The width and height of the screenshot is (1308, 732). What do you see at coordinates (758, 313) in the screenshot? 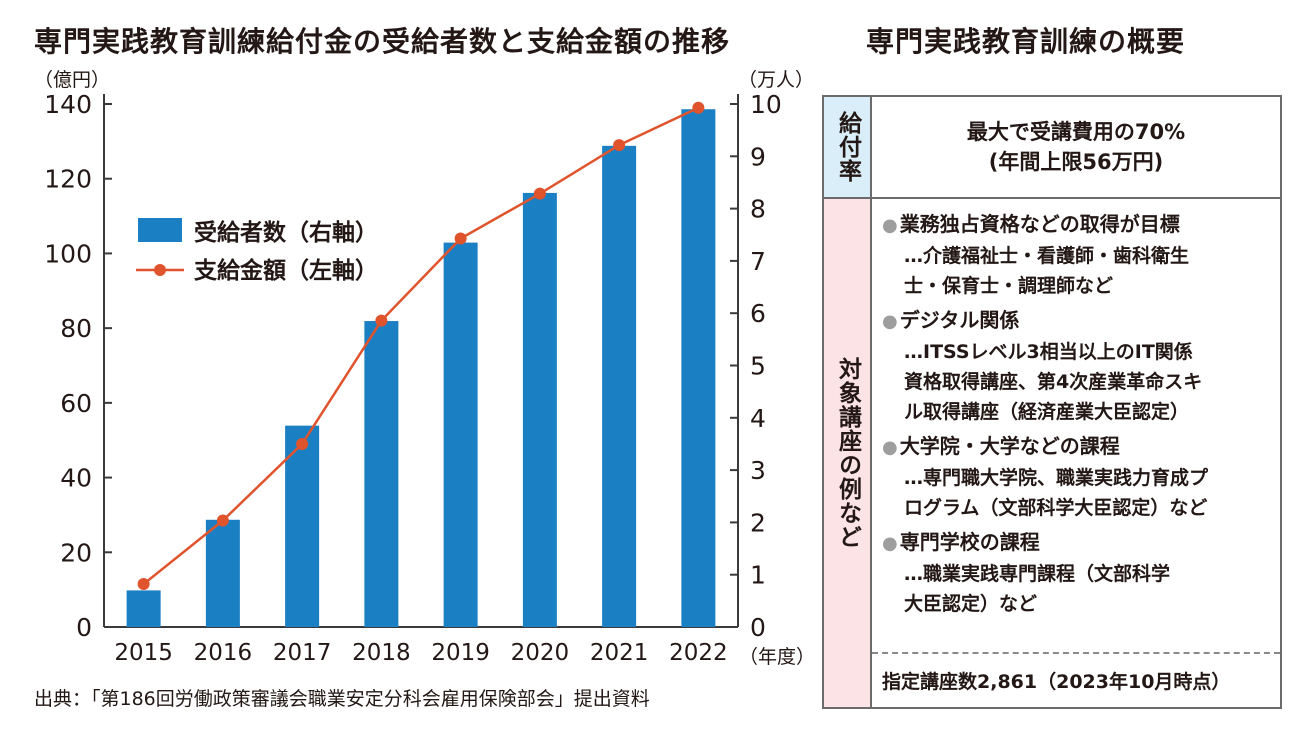
I see `right-tick-label: 6` at bounding box center [758, 313].